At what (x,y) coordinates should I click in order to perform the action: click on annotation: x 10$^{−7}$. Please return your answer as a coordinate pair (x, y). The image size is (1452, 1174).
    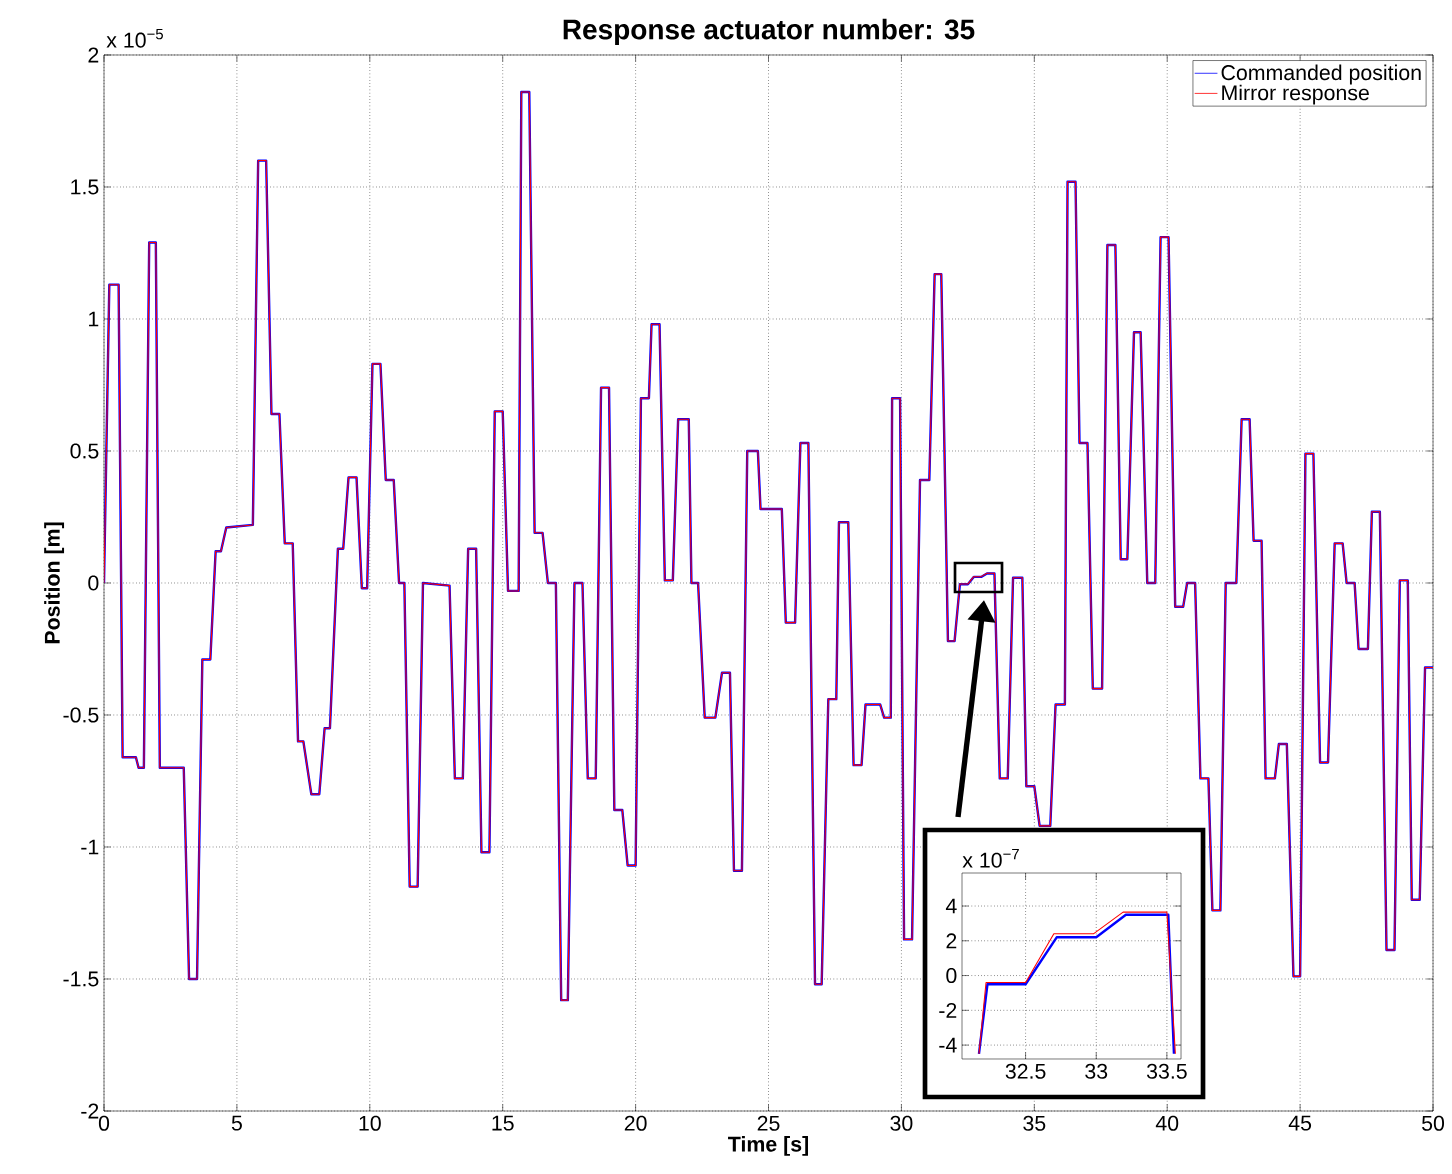
    Looking at the image, I should click on (990, 858).